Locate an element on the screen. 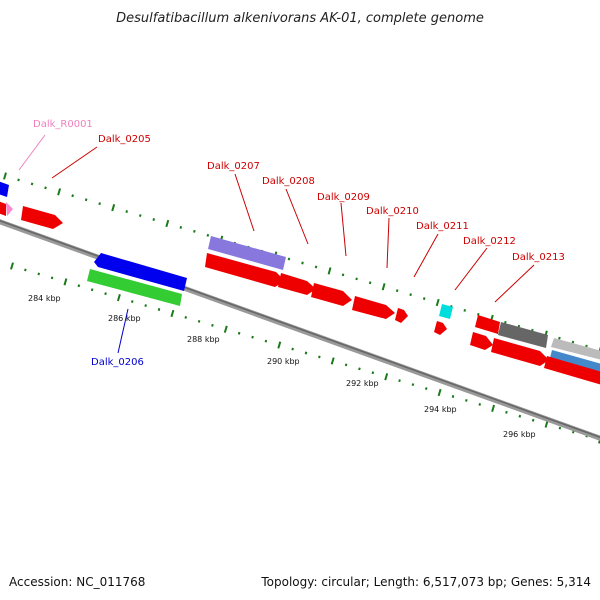  gene-label-0212: Dalk_0212 is located at coordinates (489, 241).